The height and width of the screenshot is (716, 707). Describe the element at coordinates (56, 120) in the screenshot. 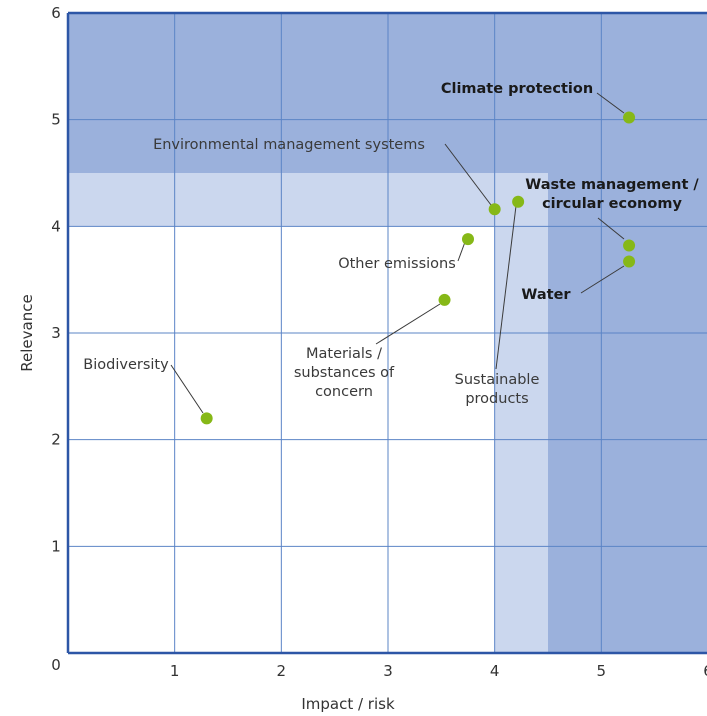

I see `y-tick-label: 5` at that location.